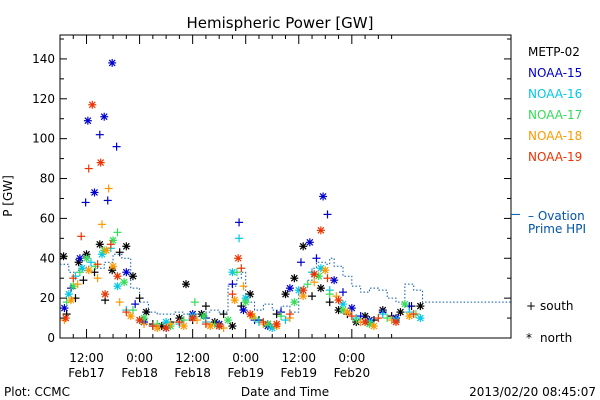 The image size is (600, 400). What do you see at coordinates (557, 306) in the screenshot?
I see `marker-legend-south-label: south` at bounding box center [557, 306].